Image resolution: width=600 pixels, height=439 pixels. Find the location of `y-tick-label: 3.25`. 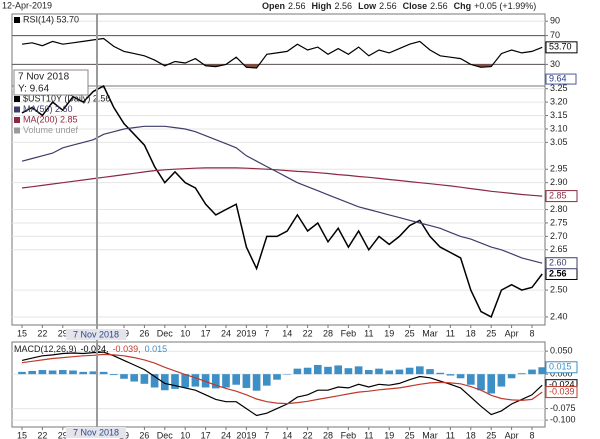

y-tick-label: 3.25 is located at coordinates (559, 88).